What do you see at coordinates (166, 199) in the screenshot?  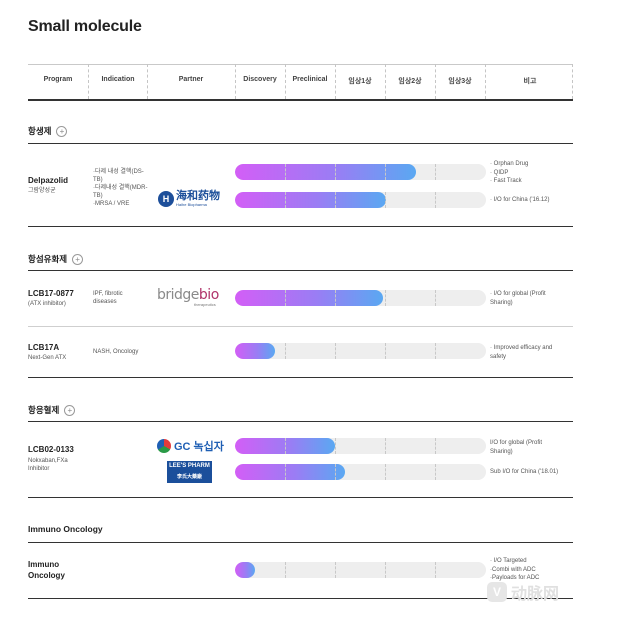 I see `haihe-logo-icon: H` at bounding box center [166, 199].